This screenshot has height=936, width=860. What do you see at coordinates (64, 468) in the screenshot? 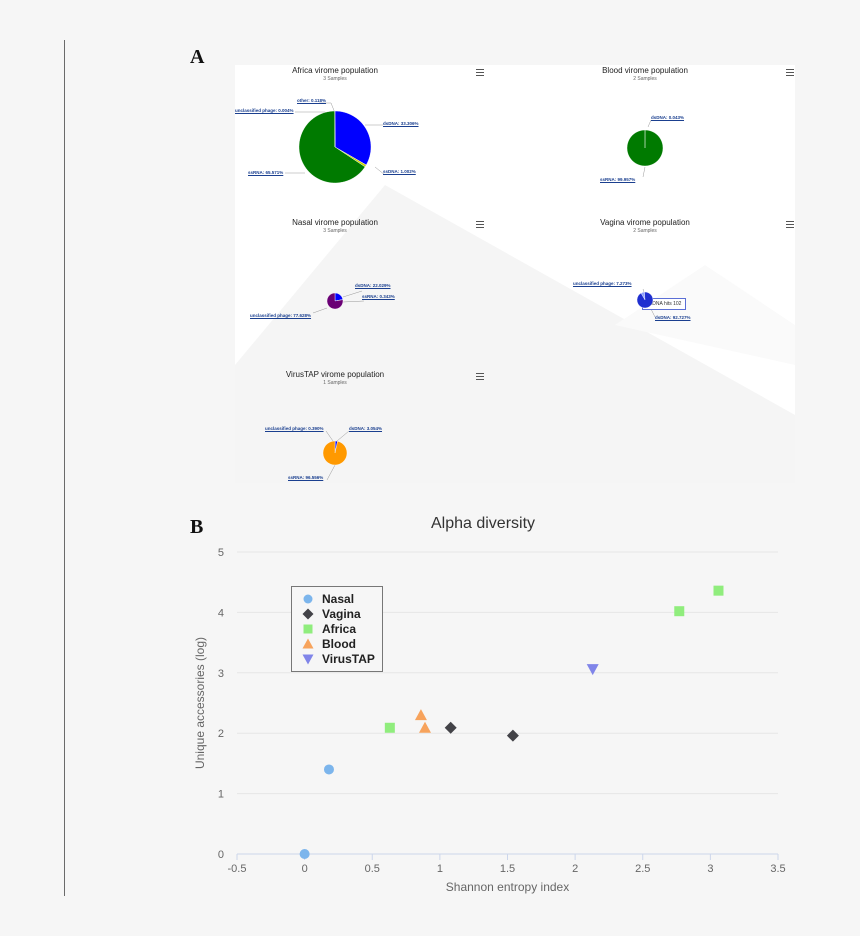
I see `page-divider-line` at bounding box center [64, 468].